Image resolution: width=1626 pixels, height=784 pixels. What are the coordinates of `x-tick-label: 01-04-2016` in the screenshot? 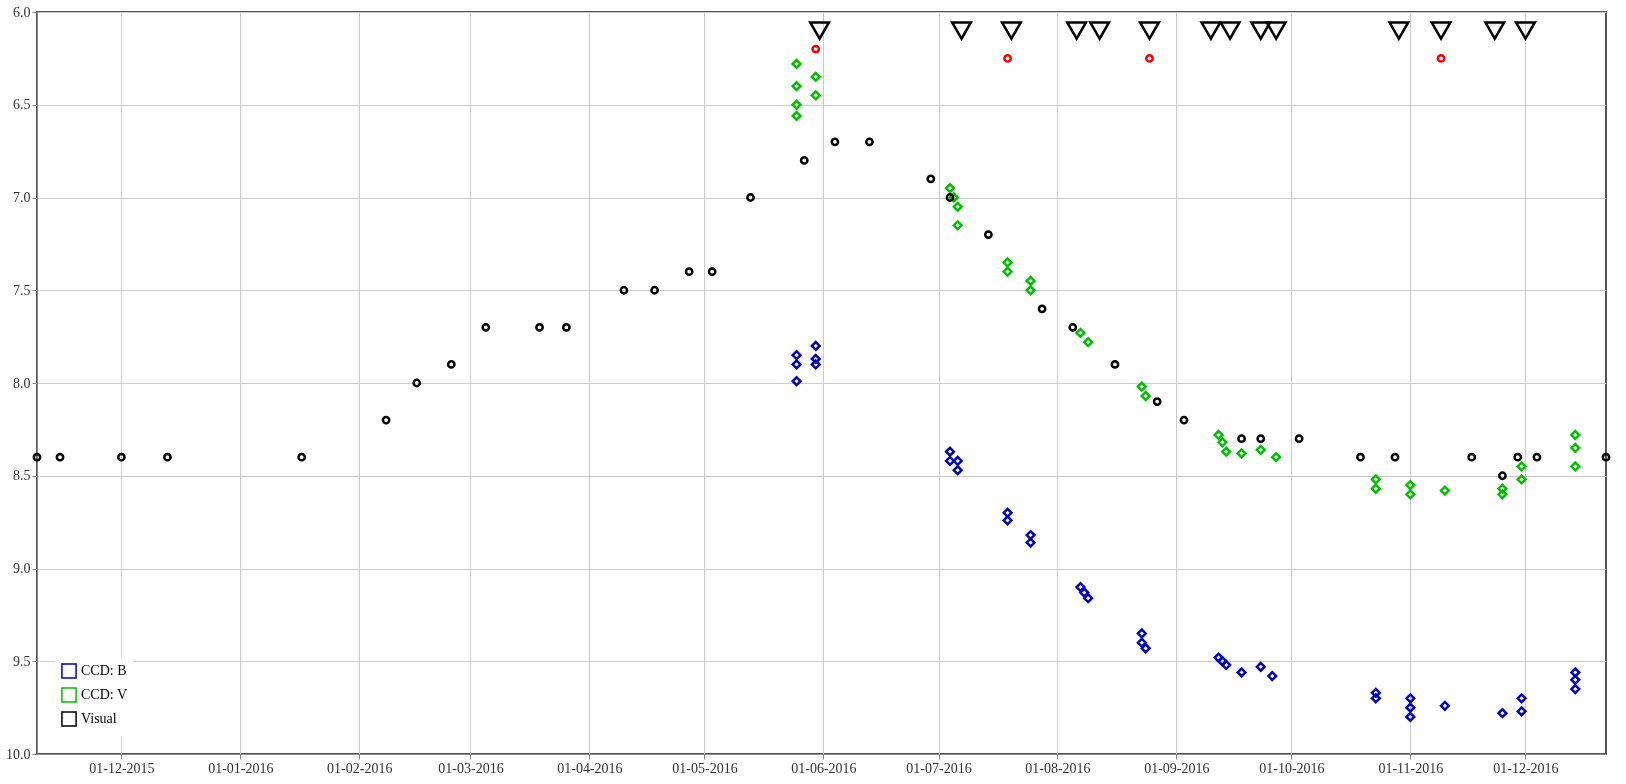 It's located at (590, 768).